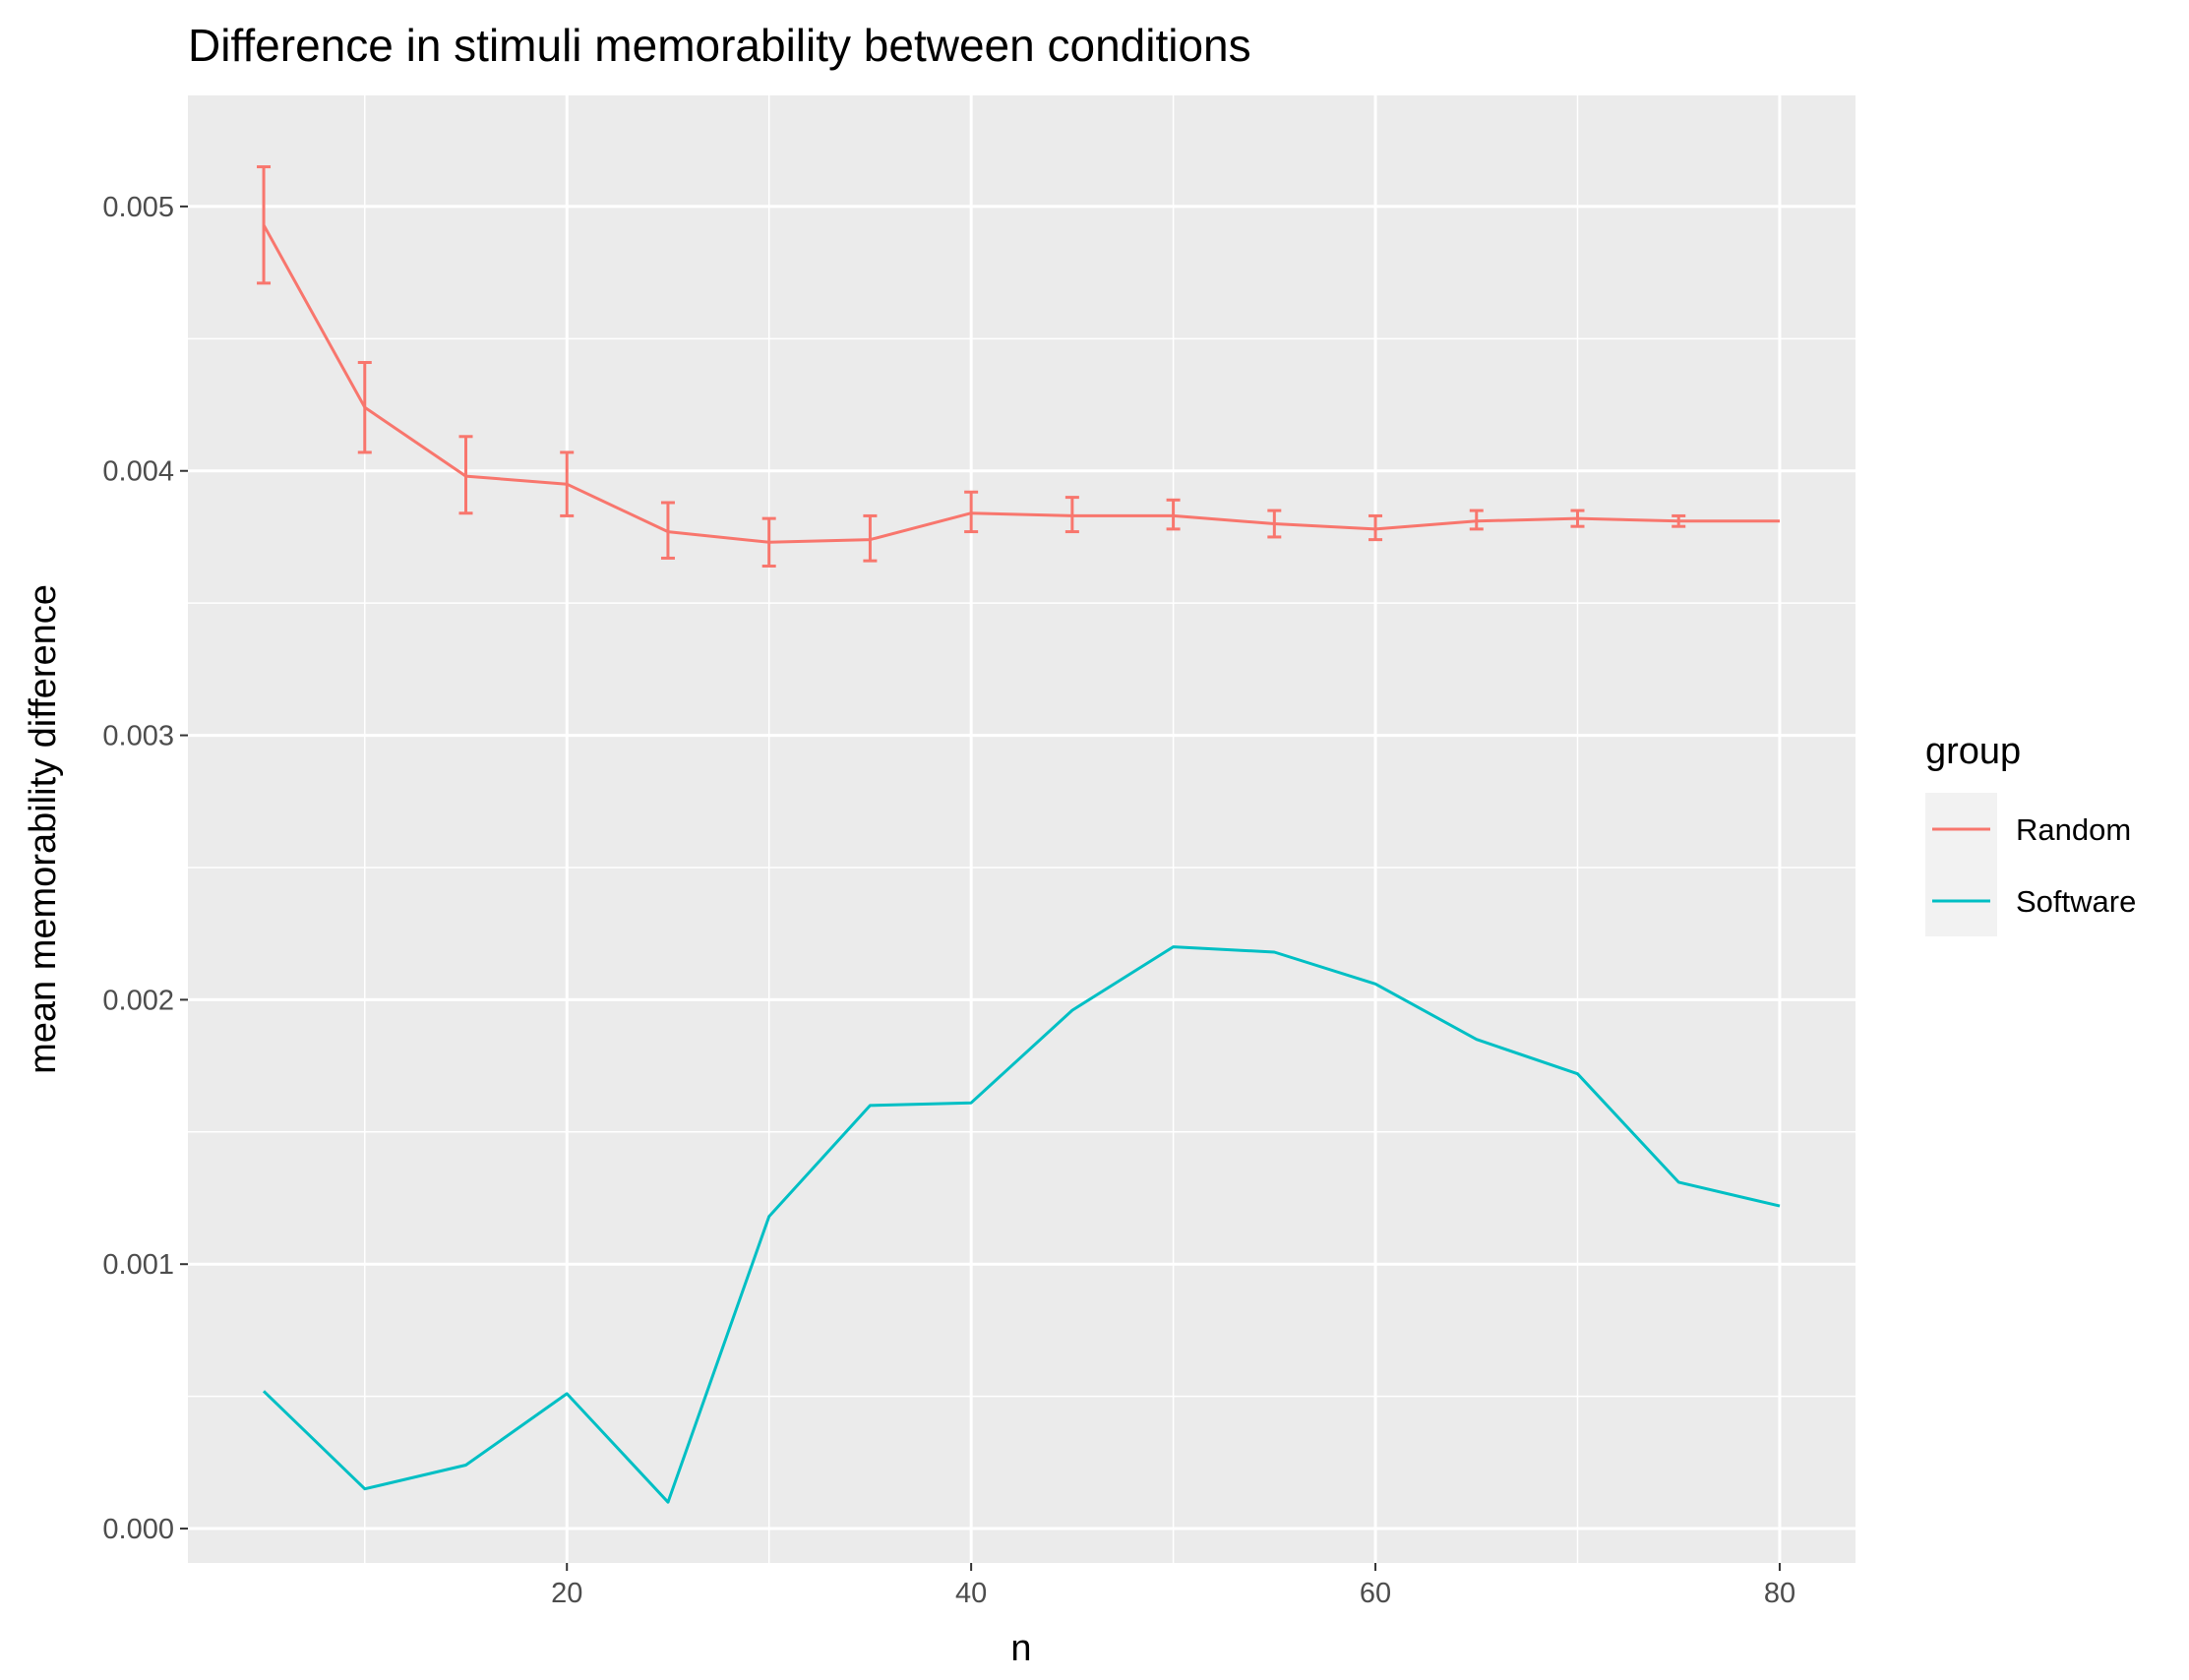 Image resolution: width=2189 pixels, height=1680 pixels. Describe the element at coordinates (145, 868) in the screenshot. I see `y-axis-ticks: 0.000 0.001 0.002 0.003 0.004 0.005` at that location.